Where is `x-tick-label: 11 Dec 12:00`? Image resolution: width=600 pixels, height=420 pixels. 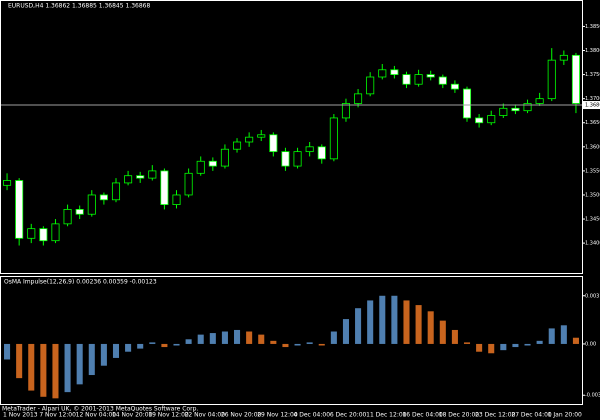
x-tick-label: 11 Dec 12:00 is located at coordinates (386, 415).